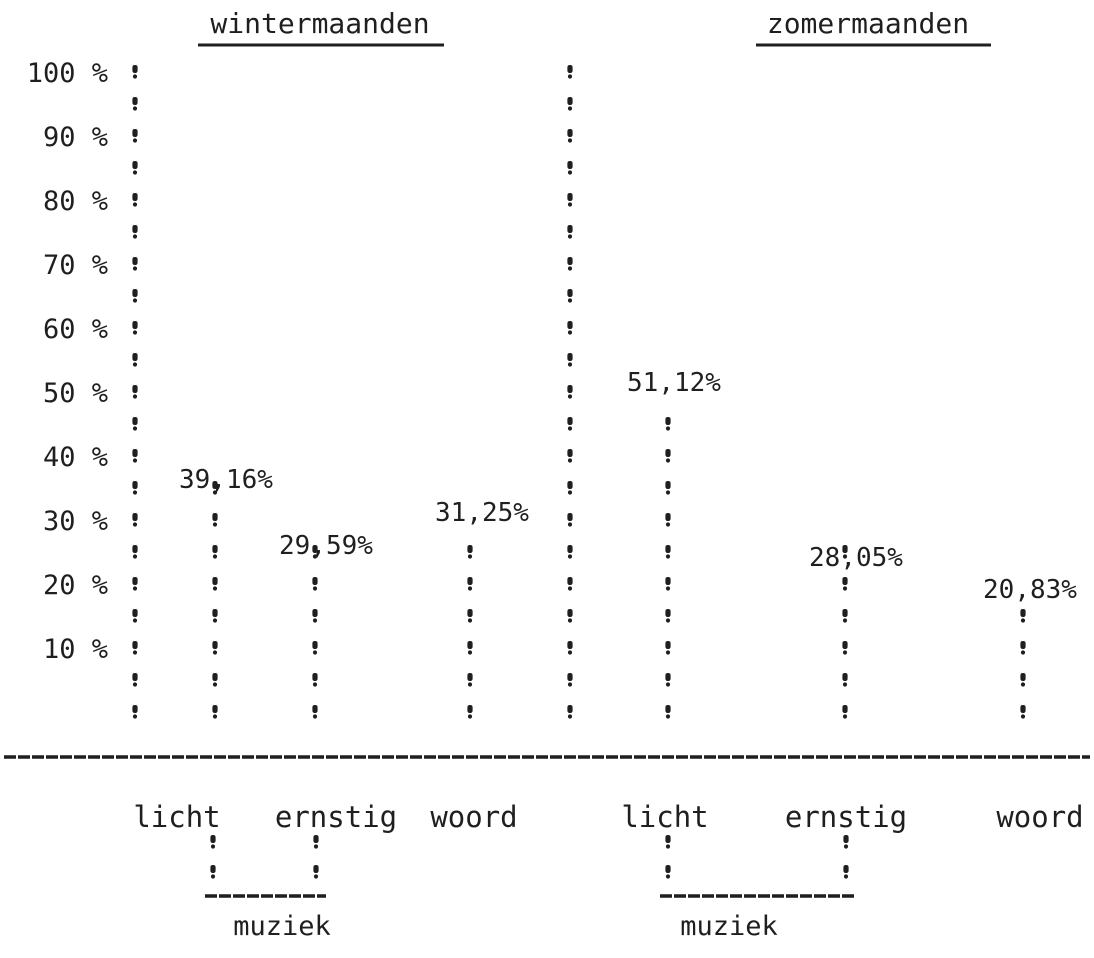  Describe the element at coordinates (67, 73) in the screenshot. I see `y-tick-label: 100 %` at that location.